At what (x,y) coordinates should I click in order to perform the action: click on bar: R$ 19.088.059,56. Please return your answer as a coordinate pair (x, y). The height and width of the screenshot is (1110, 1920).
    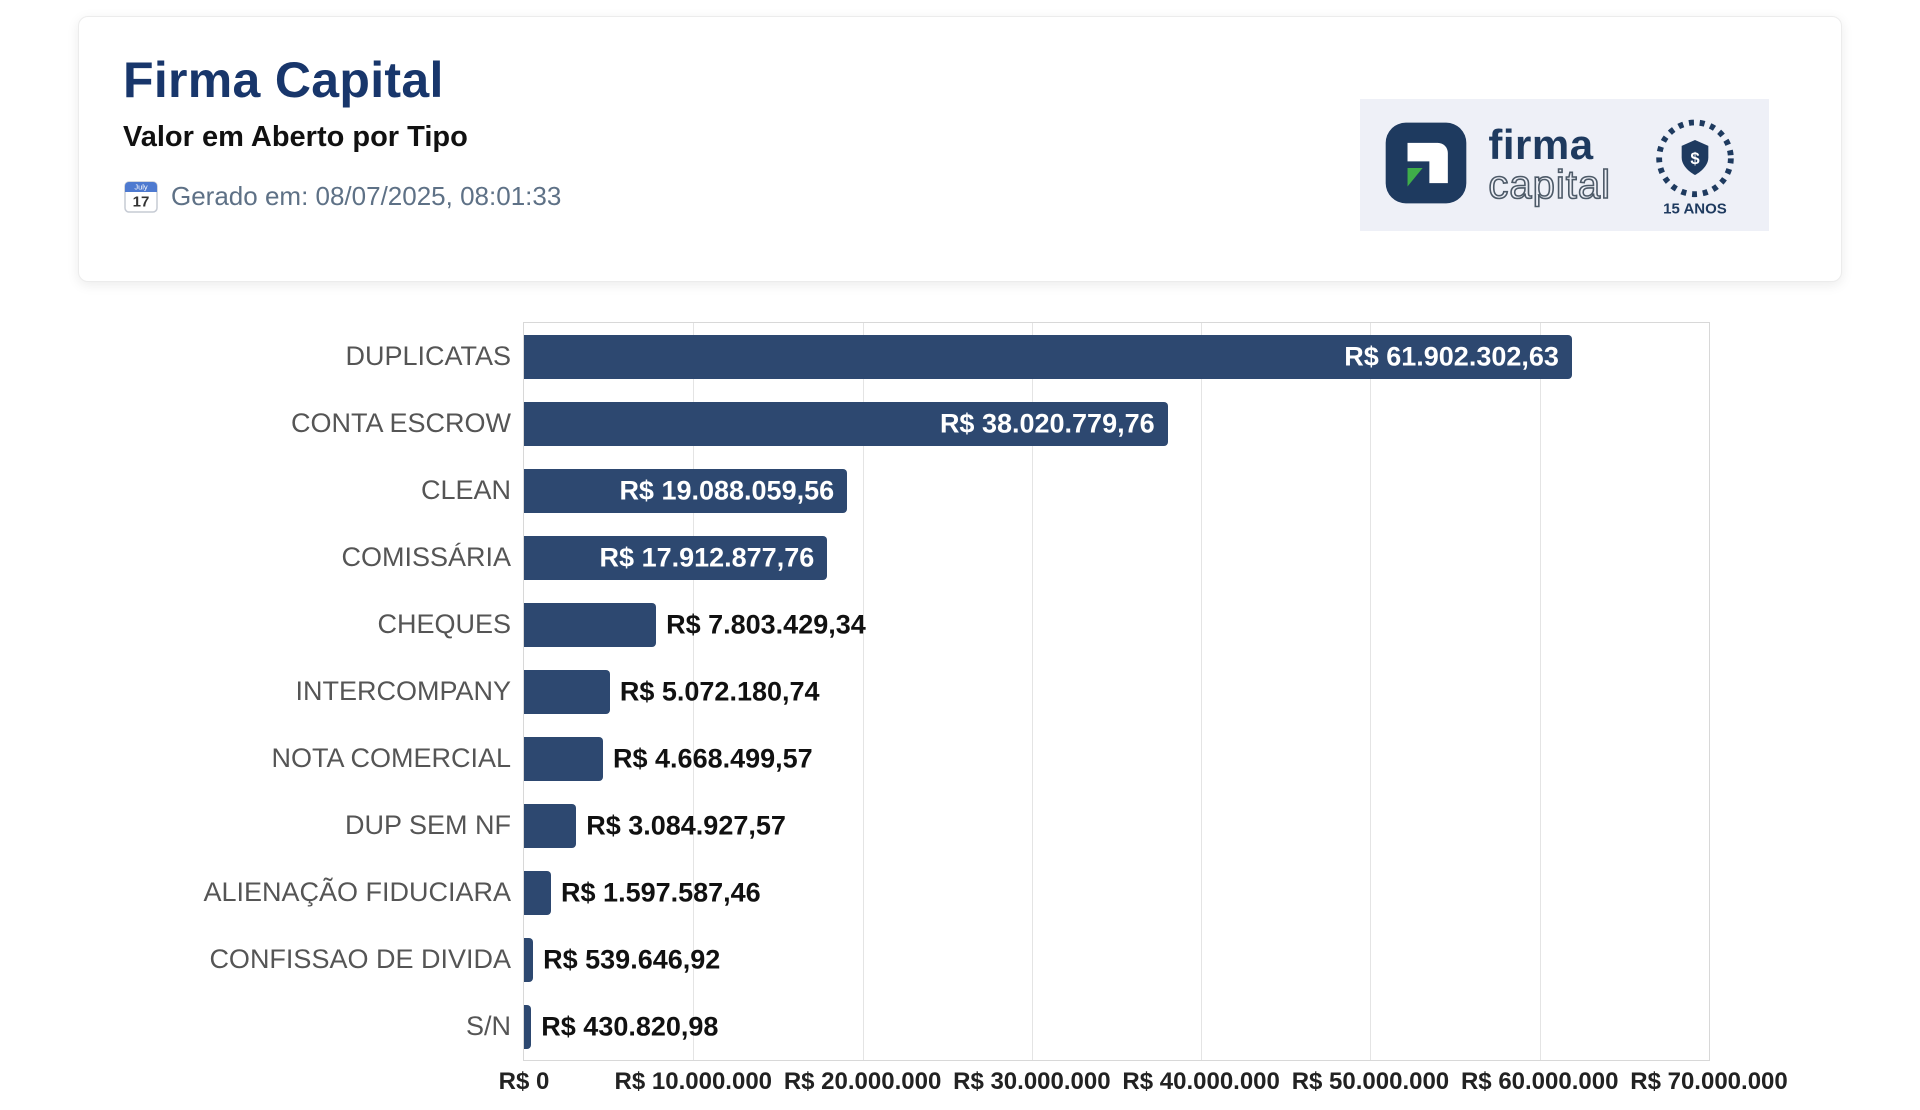
    Looking at the image, I should click on (686, 490).